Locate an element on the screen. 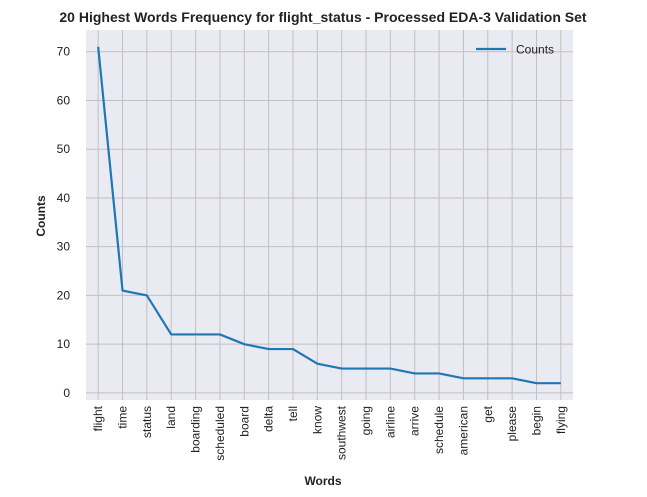 Image resolution: width=647 pixels, height=497 pixels. y-tick-label: 10 is located at coordinates (64, 344).